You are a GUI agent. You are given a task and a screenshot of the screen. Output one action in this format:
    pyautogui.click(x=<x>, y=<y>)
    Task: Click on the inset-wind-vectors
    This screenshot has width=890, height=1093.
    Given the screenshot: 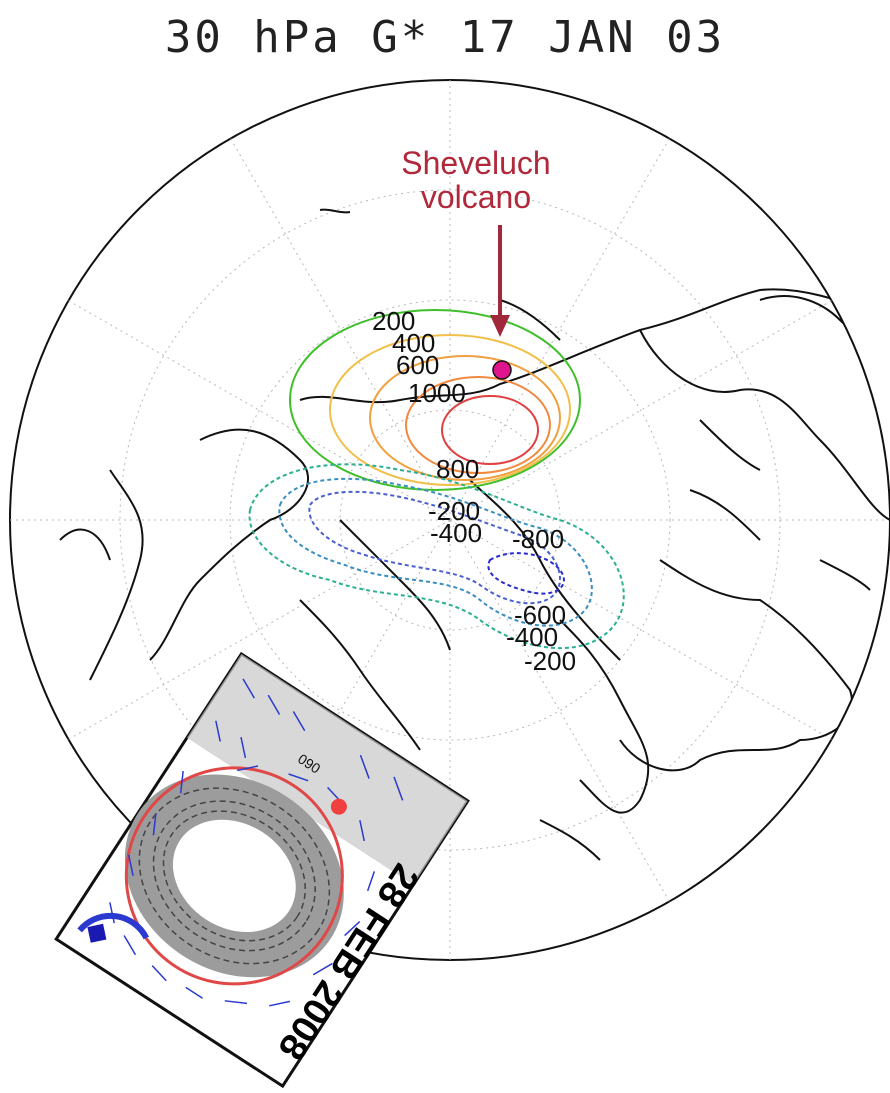 What is the action you would take?
    pyautogui.click(x=256, y=842)
    